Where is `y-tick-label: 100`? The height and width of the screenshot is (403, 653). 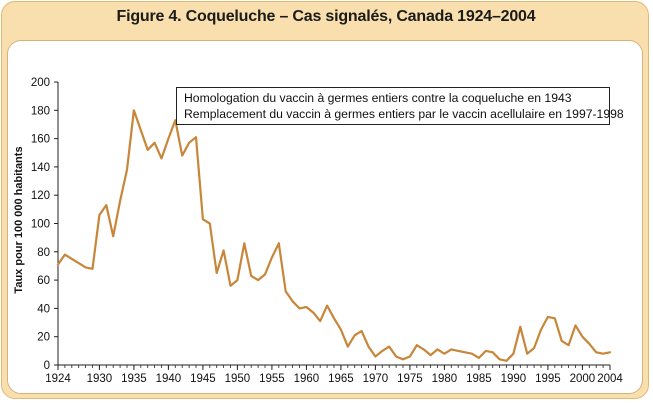
y-tick-label: 100 is located at coordinates (40, 225).